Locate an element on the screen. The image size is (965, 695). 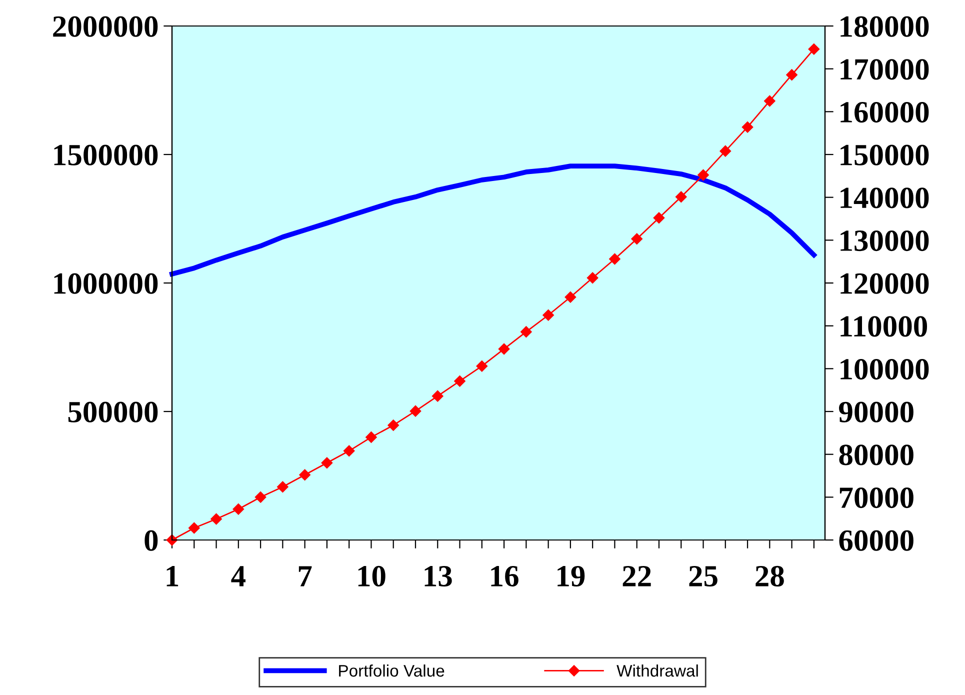
y2-tick-label: 70000 is located at coordinates (877, 497).